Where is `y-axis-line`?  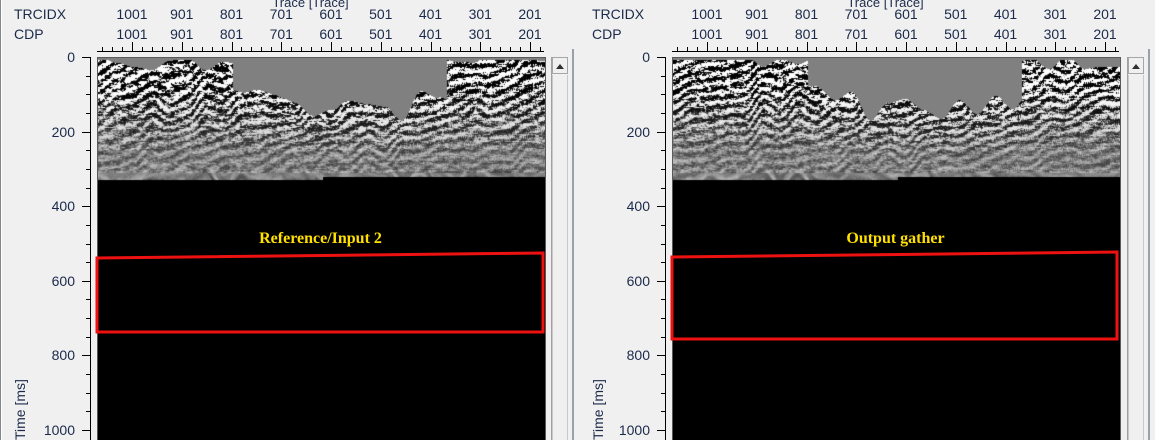 y-axis-line is located at coordinates (90, 248).